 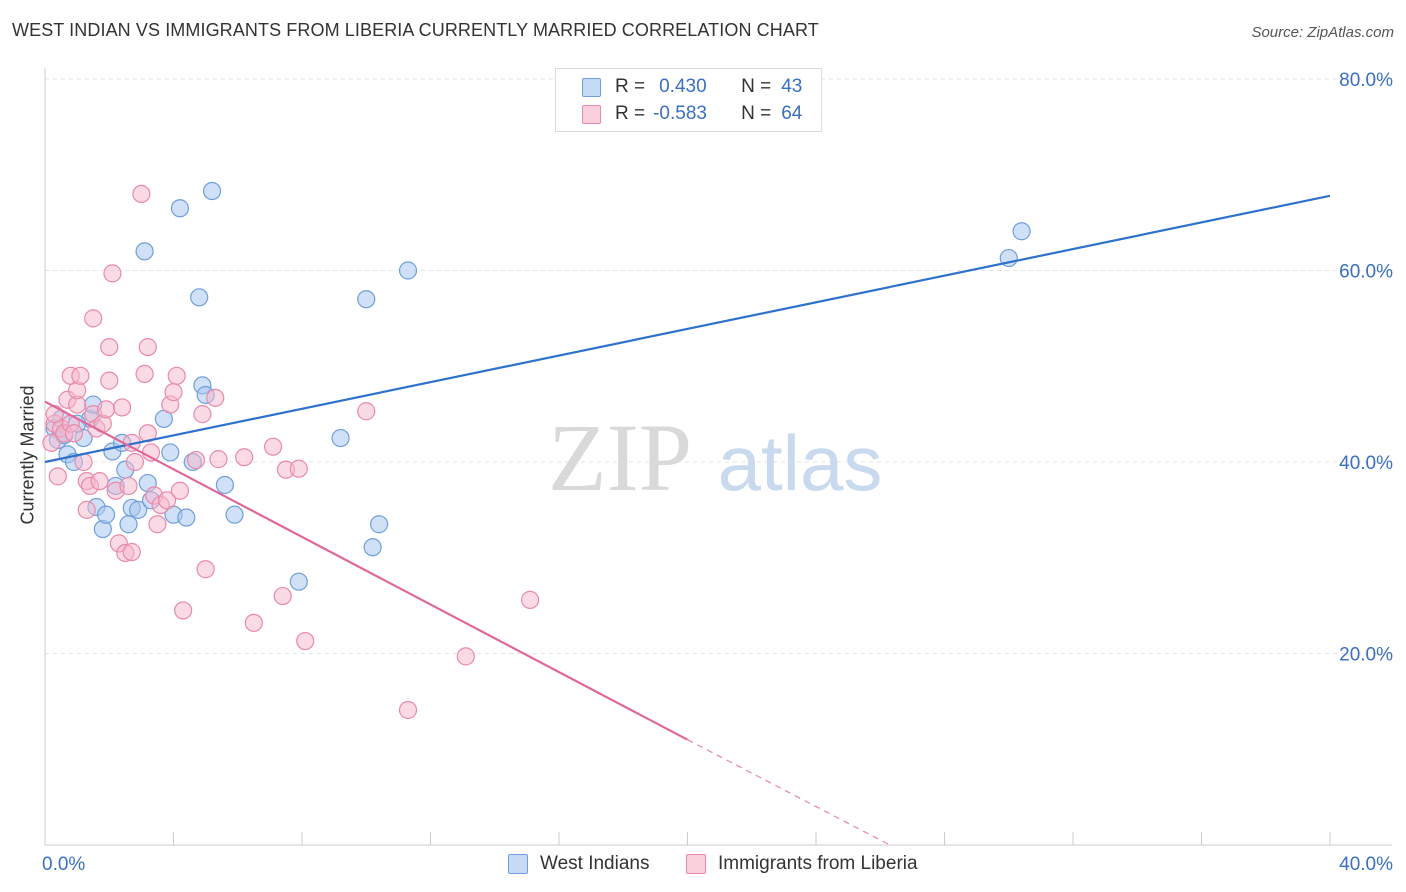 I want to click on legend-n-value: 64, so click(x=792, y=113).